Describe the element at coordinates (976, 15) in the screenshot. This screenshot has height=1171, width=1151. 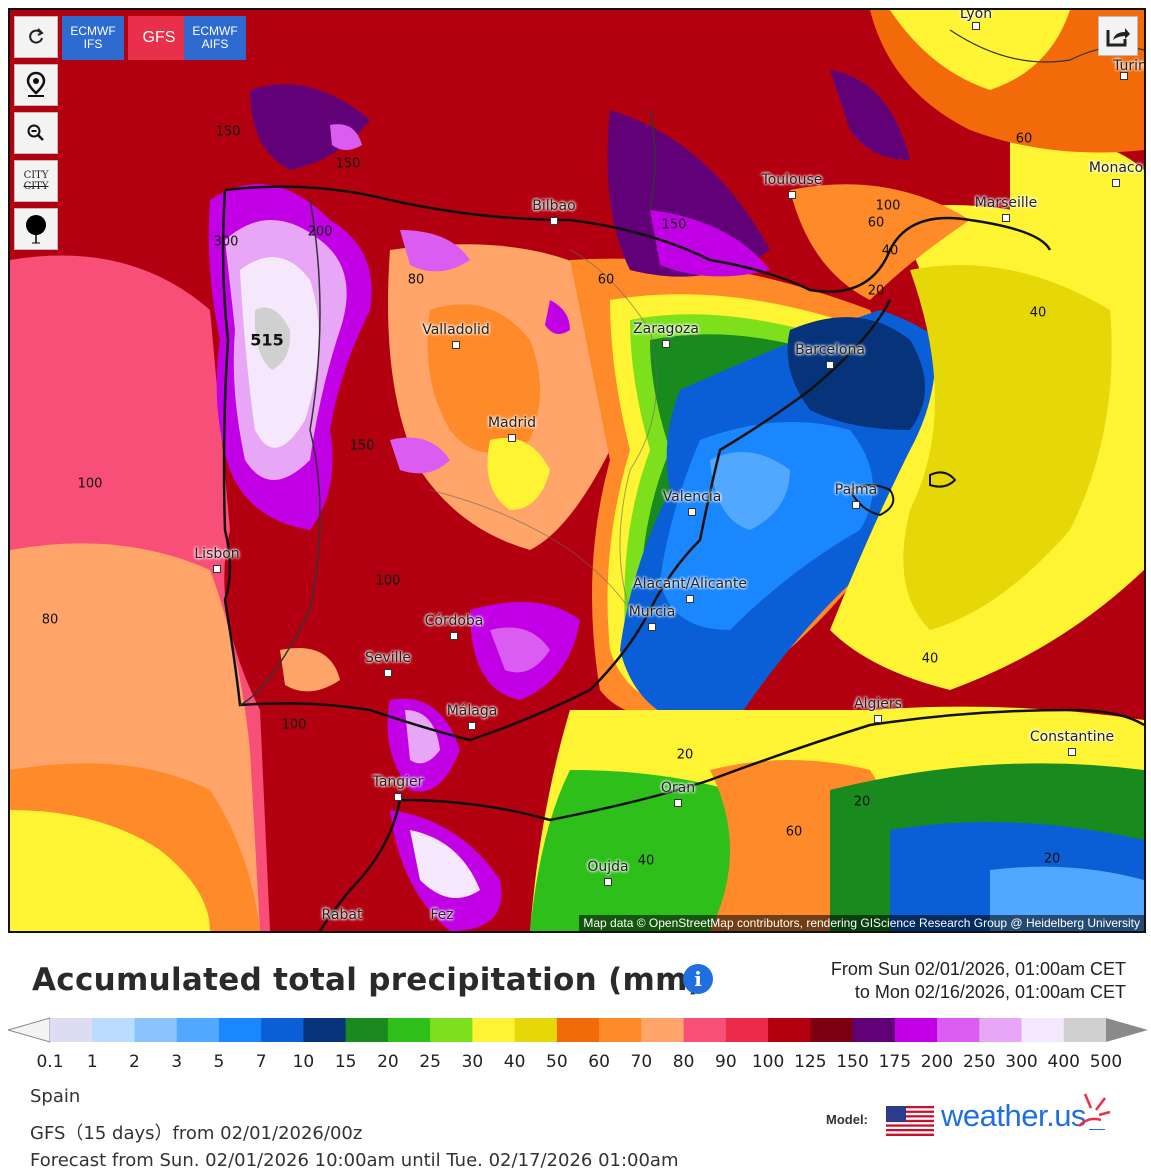
I see `city-label-lyon: Lyon` at that location.